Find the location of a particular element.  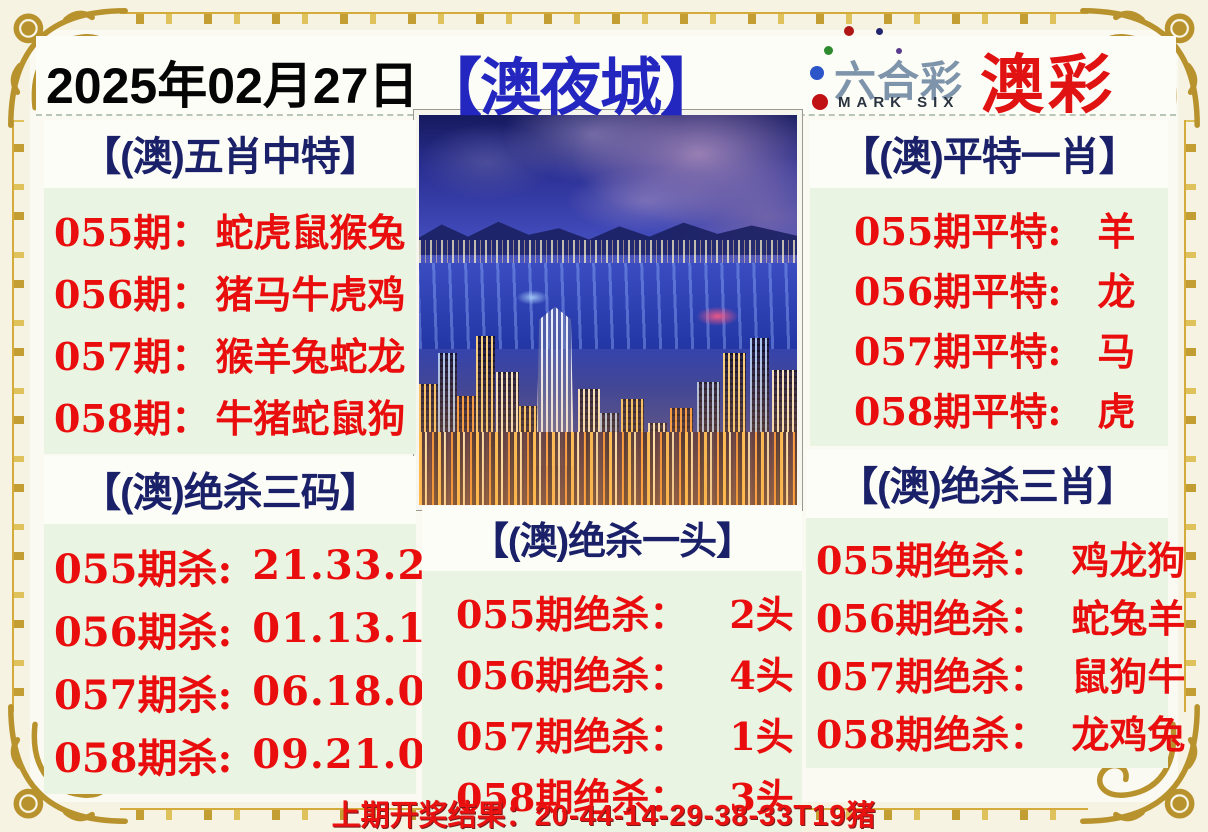

tip-row: 055期杀: 21.33.26 is located at coordinates (255, 567).